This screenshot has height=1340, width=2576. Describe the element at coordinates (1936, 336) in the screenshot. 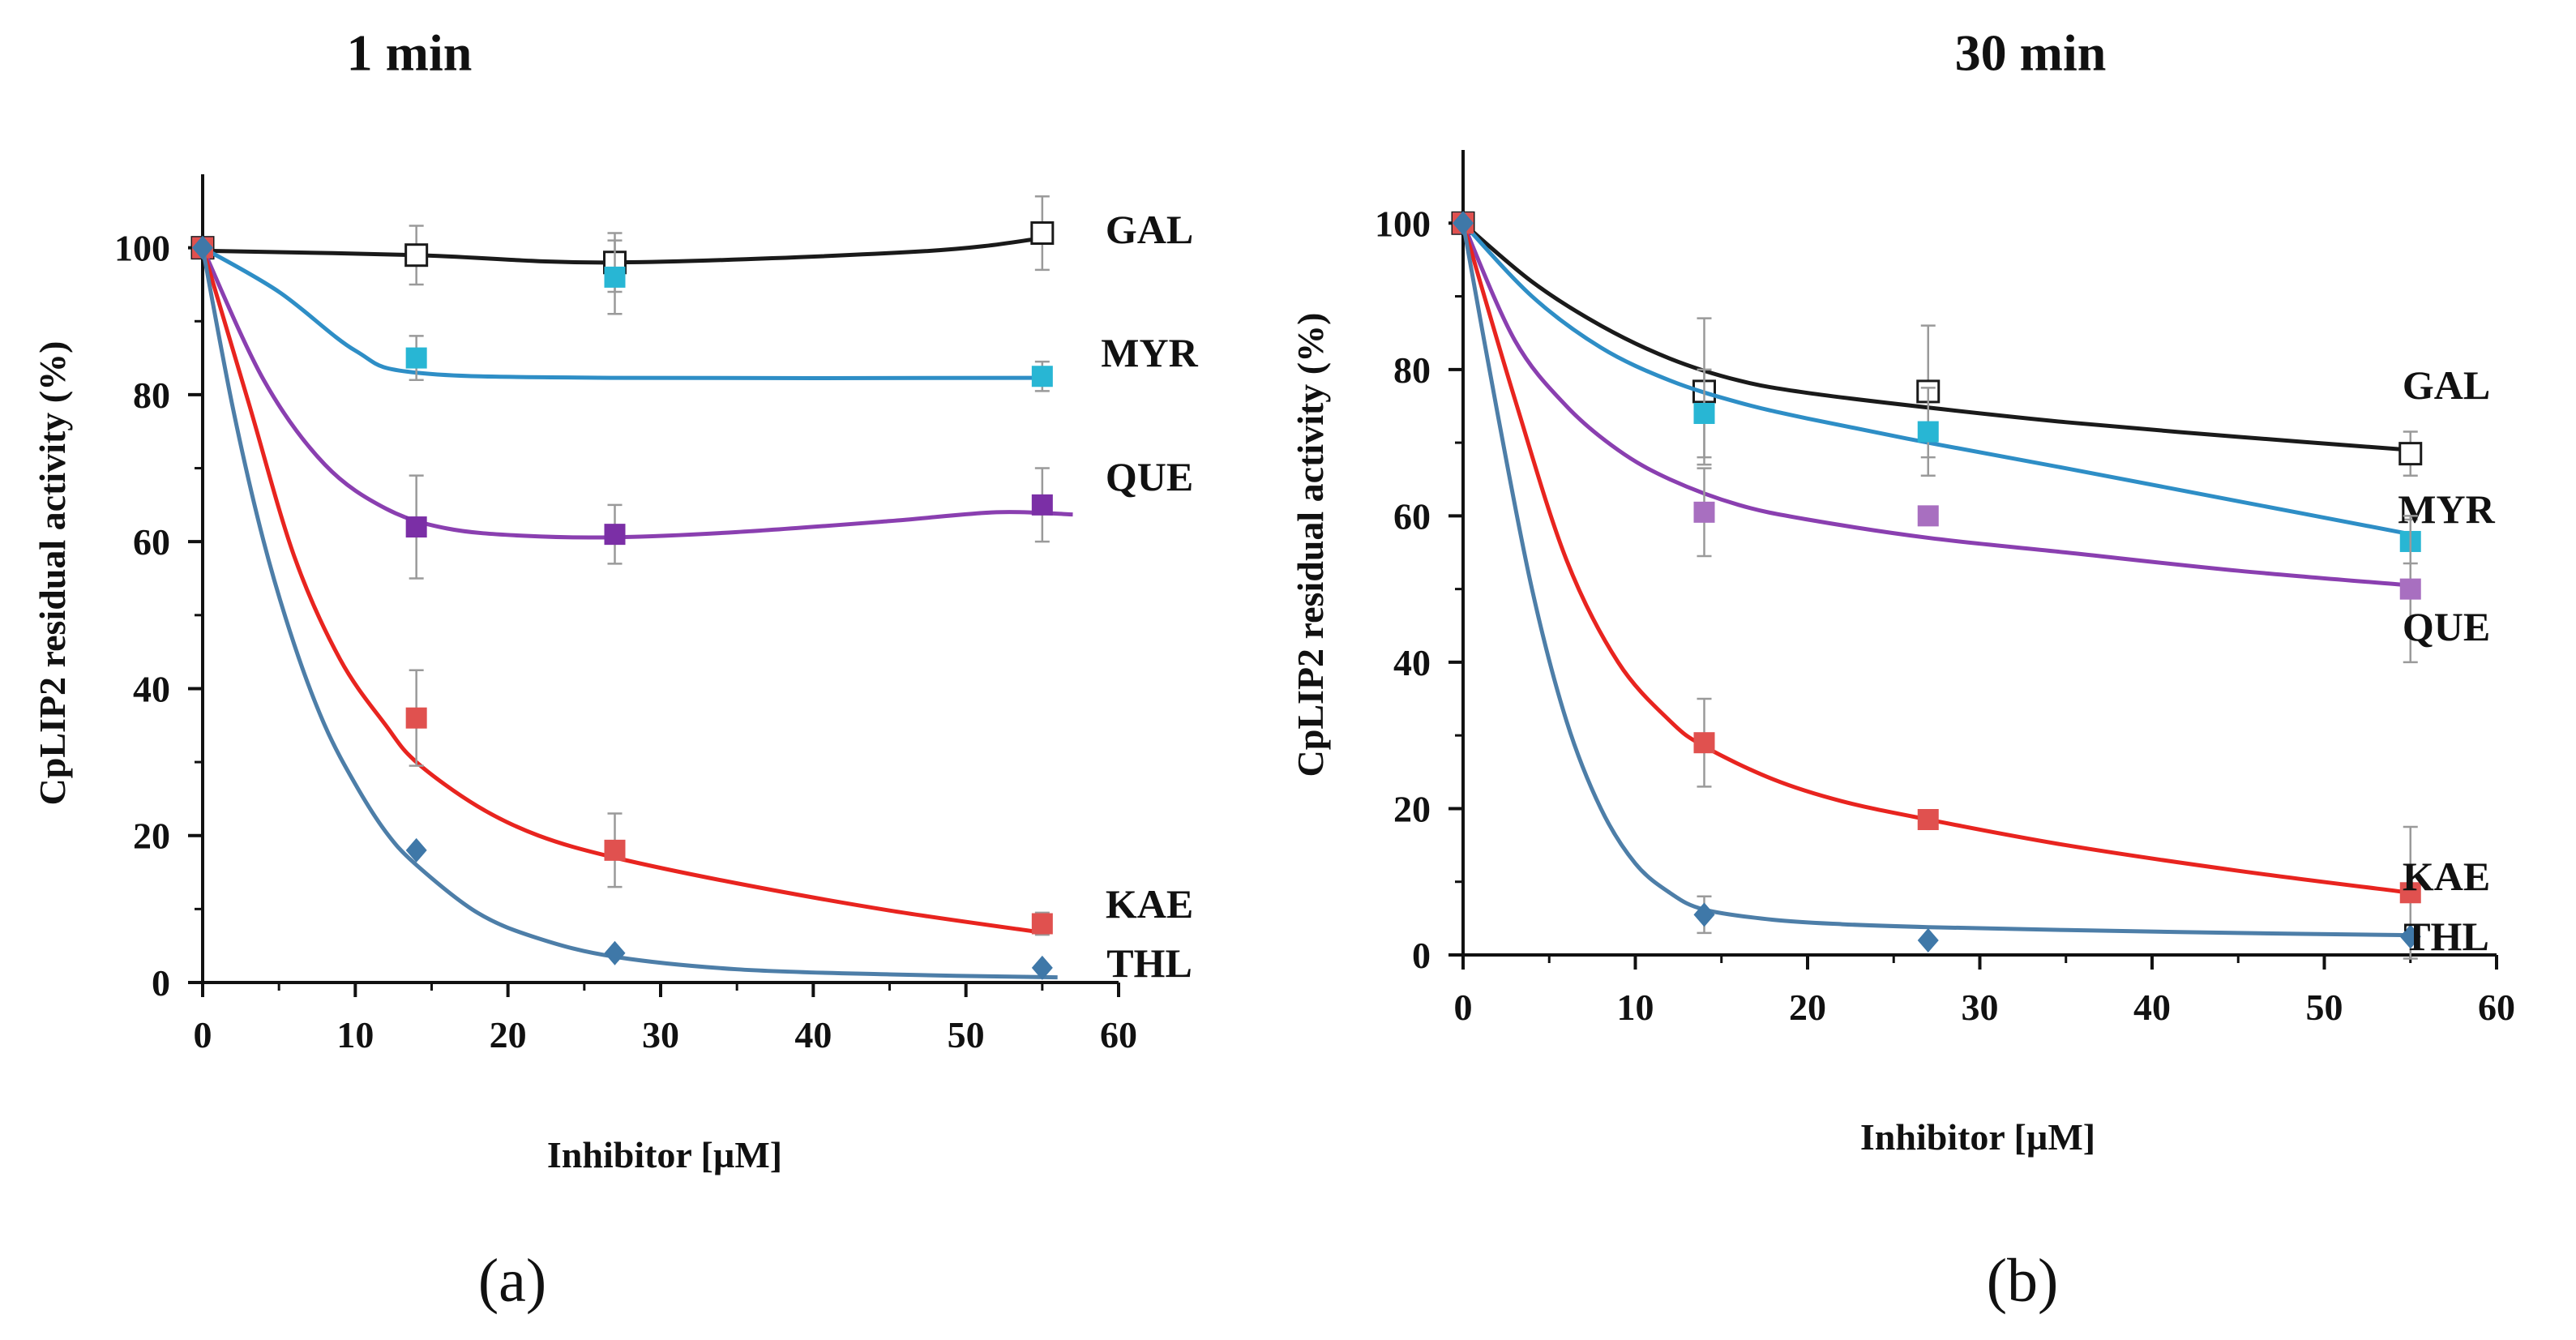

I see `fit-curve-gal` at that location.